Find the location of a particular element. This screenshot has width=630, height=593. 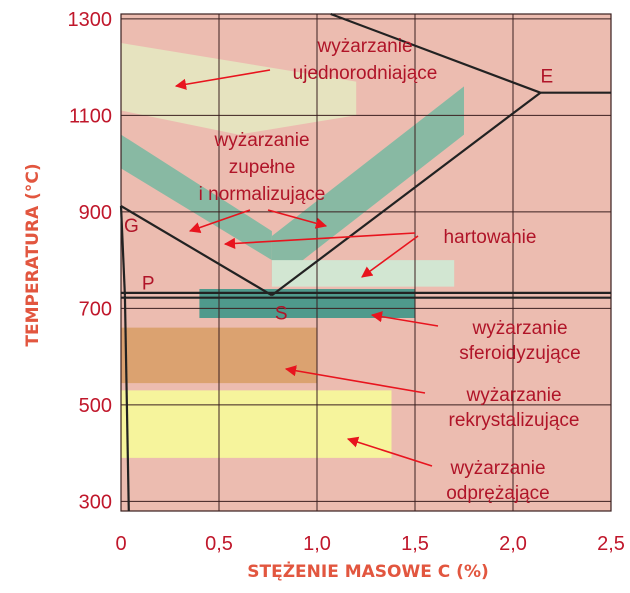

line-Acm-ES is located at coordinates (406, 194).